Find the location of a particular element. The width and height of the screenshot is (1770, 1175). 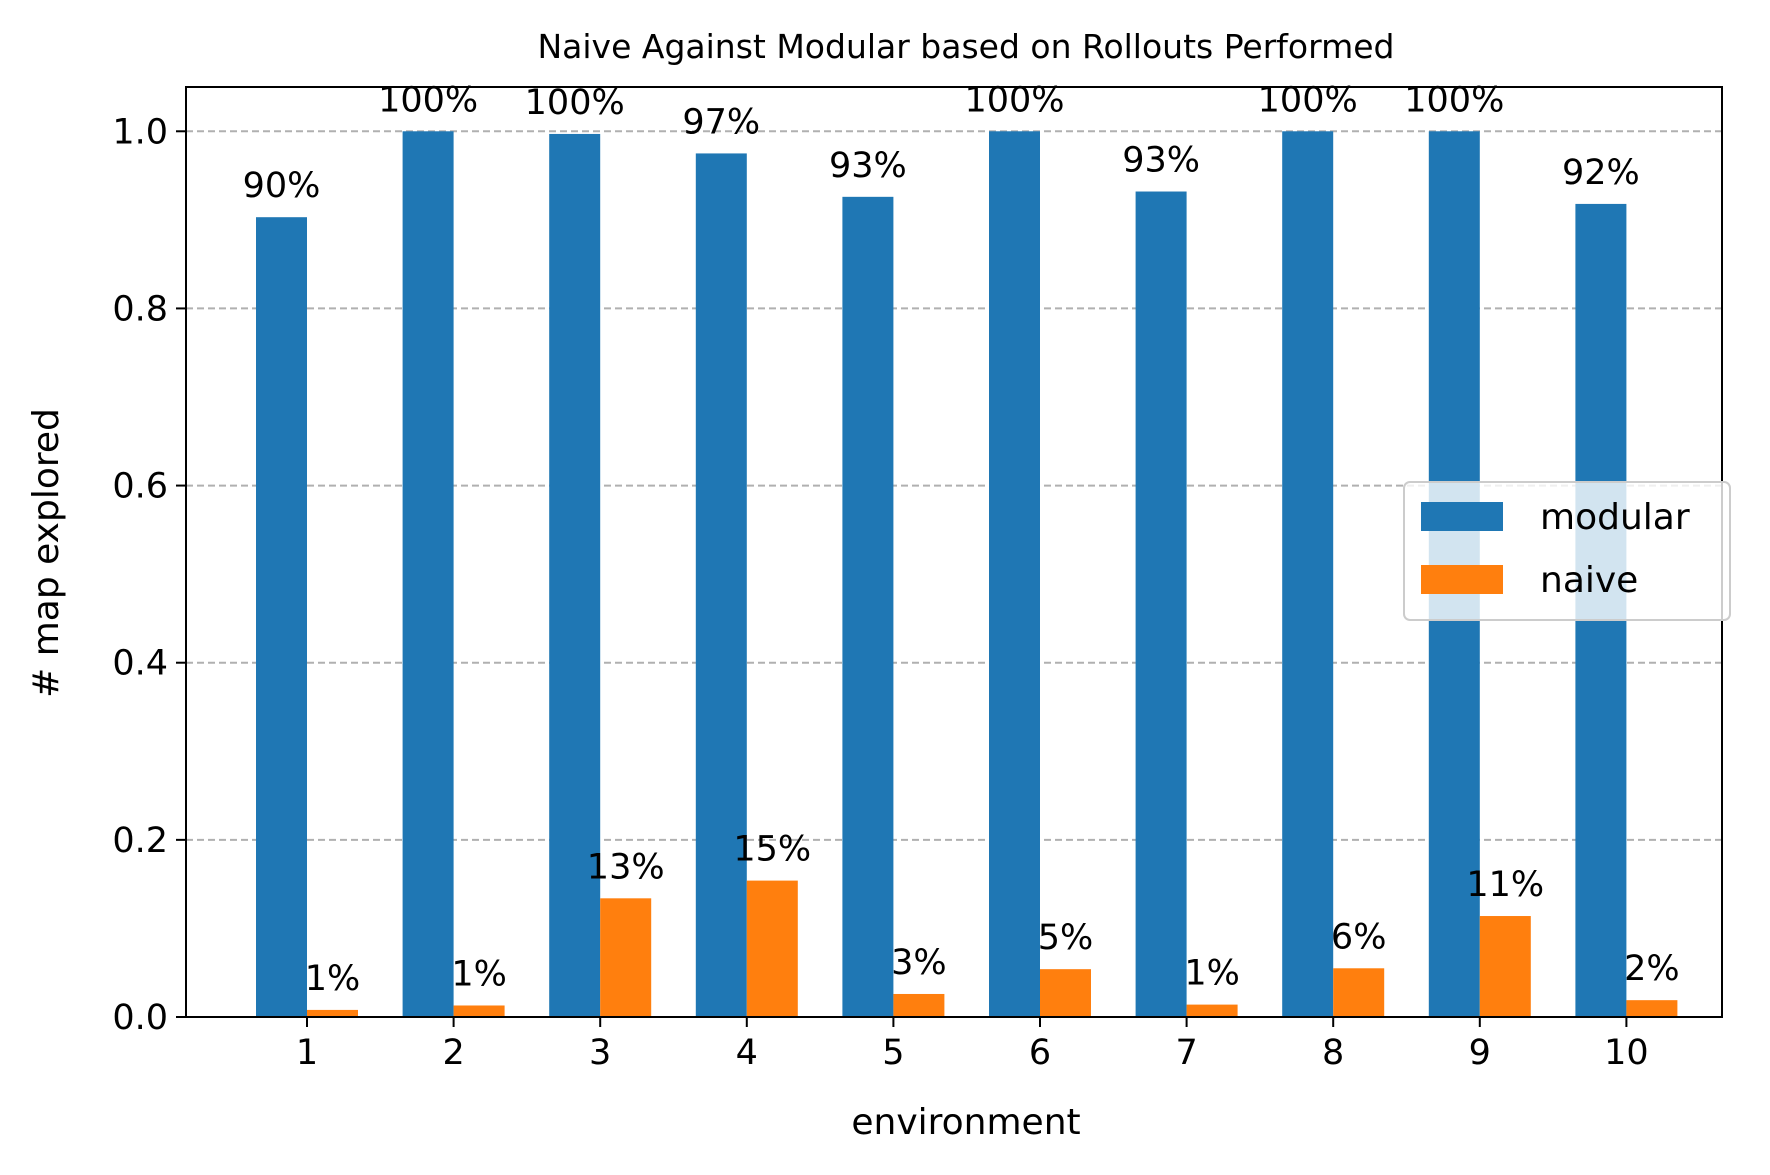

legend-label-naive: naive is located at coordinates (1589, 580).